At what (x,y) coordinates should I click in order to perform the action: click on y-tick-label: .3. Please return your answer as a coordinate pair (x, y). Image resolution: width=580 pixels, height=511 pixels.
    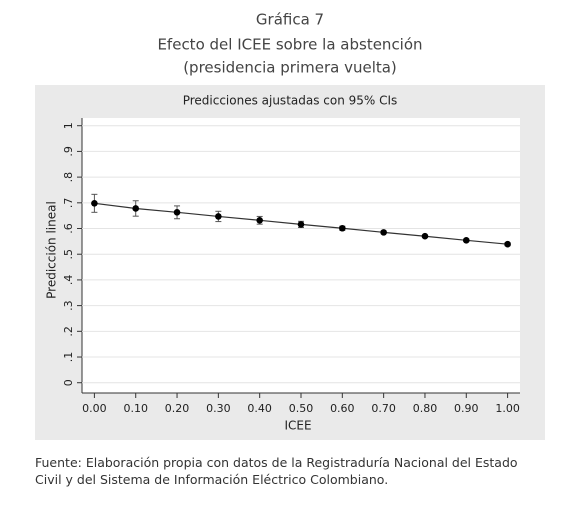
    Looking at the image, I should click on (68, 305).